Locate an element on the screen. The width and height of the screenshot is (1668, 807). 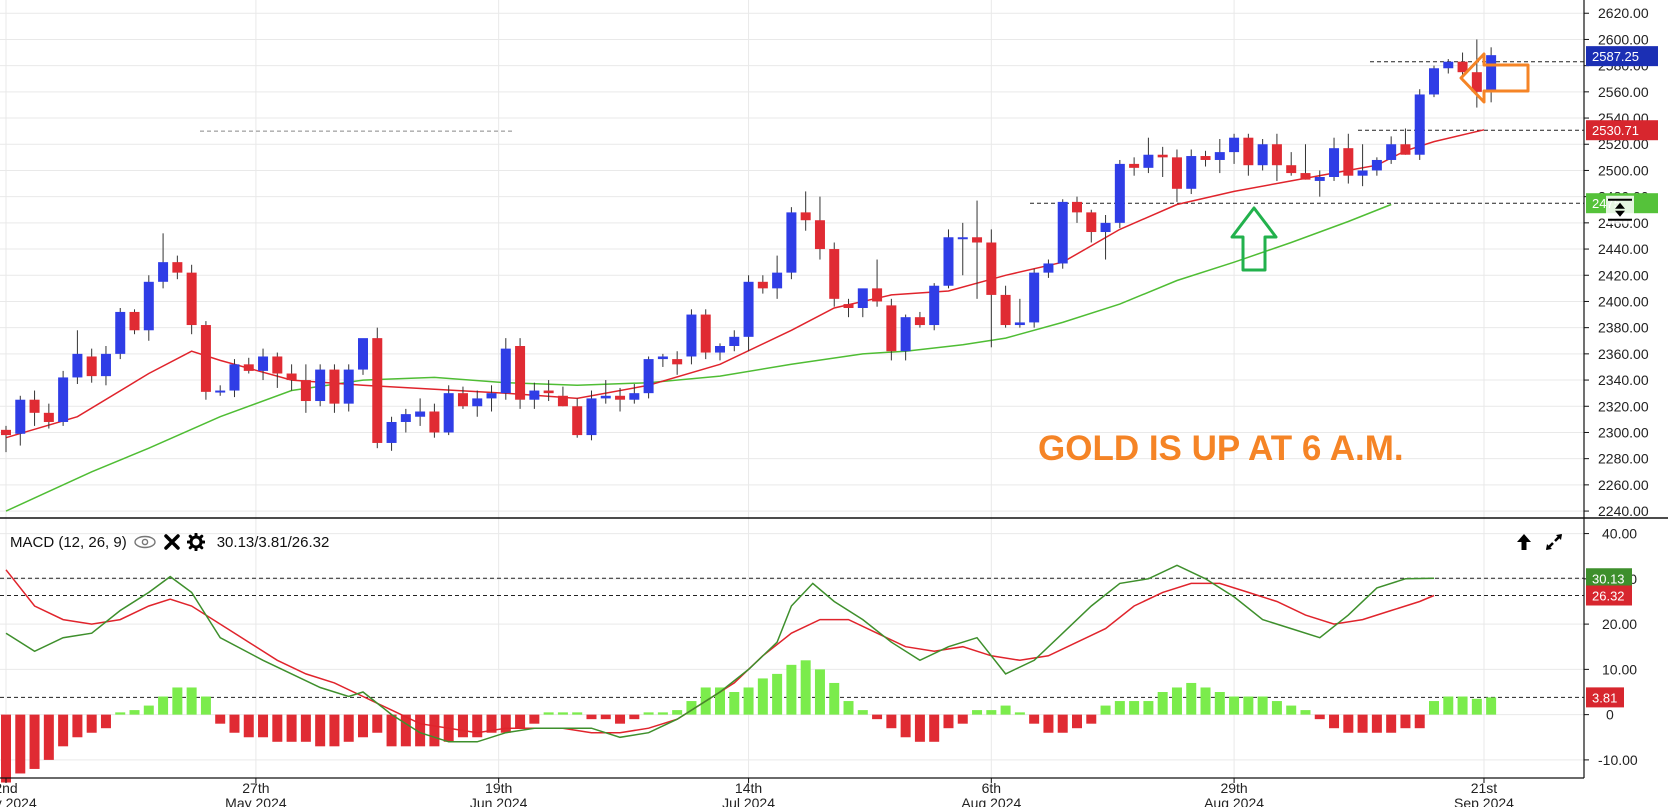
hist-value-tag-label: 3.81 is located at coordinates (1604, 697).